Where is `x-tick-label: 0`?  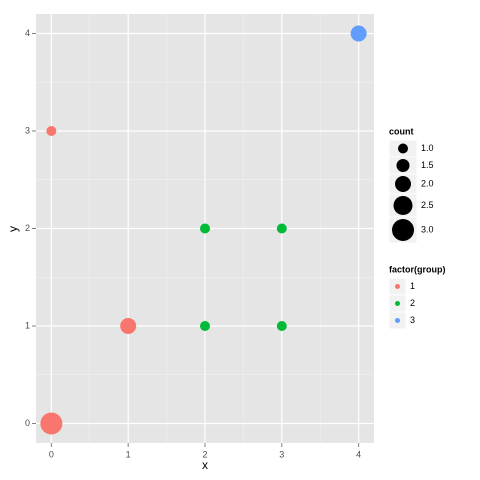
x-tick-label: 0 is located at coordinates (51, 454).